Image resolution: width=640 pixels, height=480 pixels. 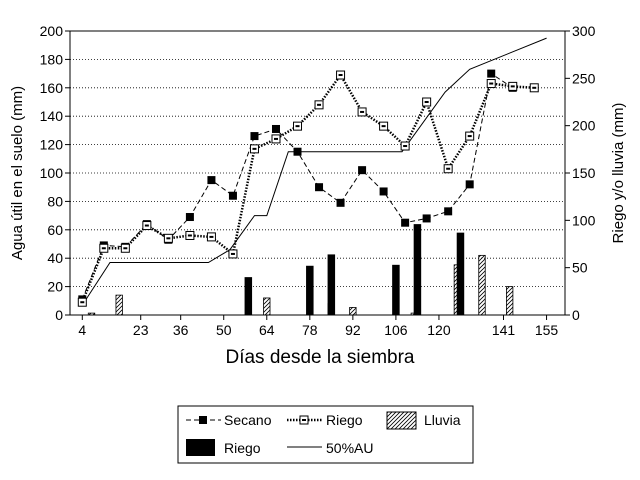 I want to click on legend-label-riego-bar: Riego, so click(x=242, y=448).